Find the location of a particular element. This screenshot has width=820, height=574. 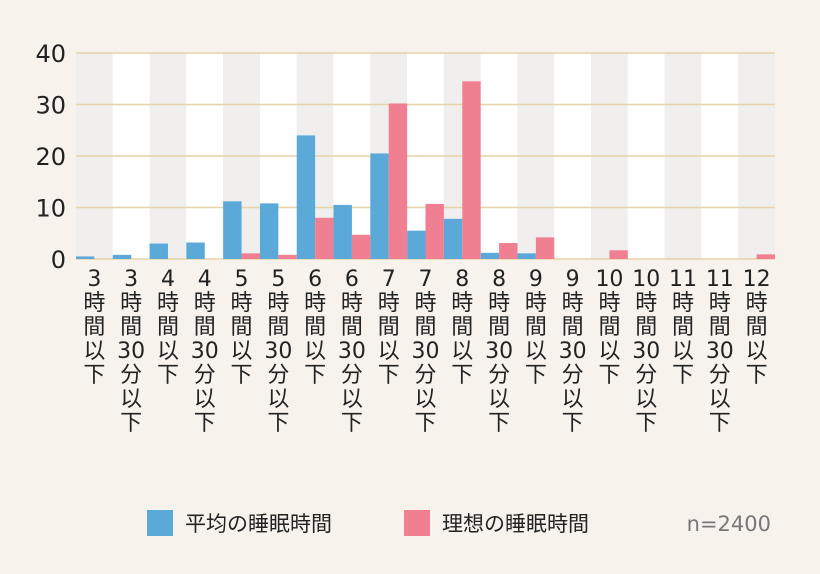

y-tick-label: 30 is located at coordinates (50, 106).